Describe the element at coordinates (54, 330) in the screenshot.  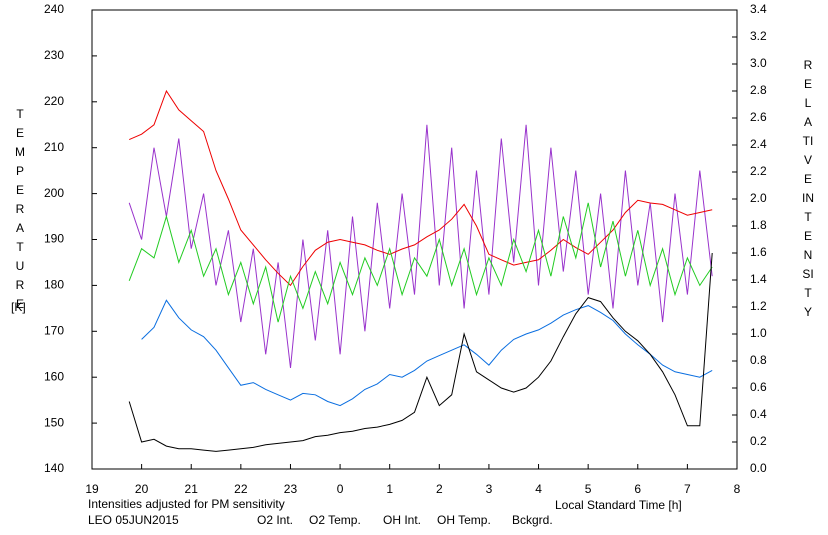
I see `y-tick-label: 170` at that location.